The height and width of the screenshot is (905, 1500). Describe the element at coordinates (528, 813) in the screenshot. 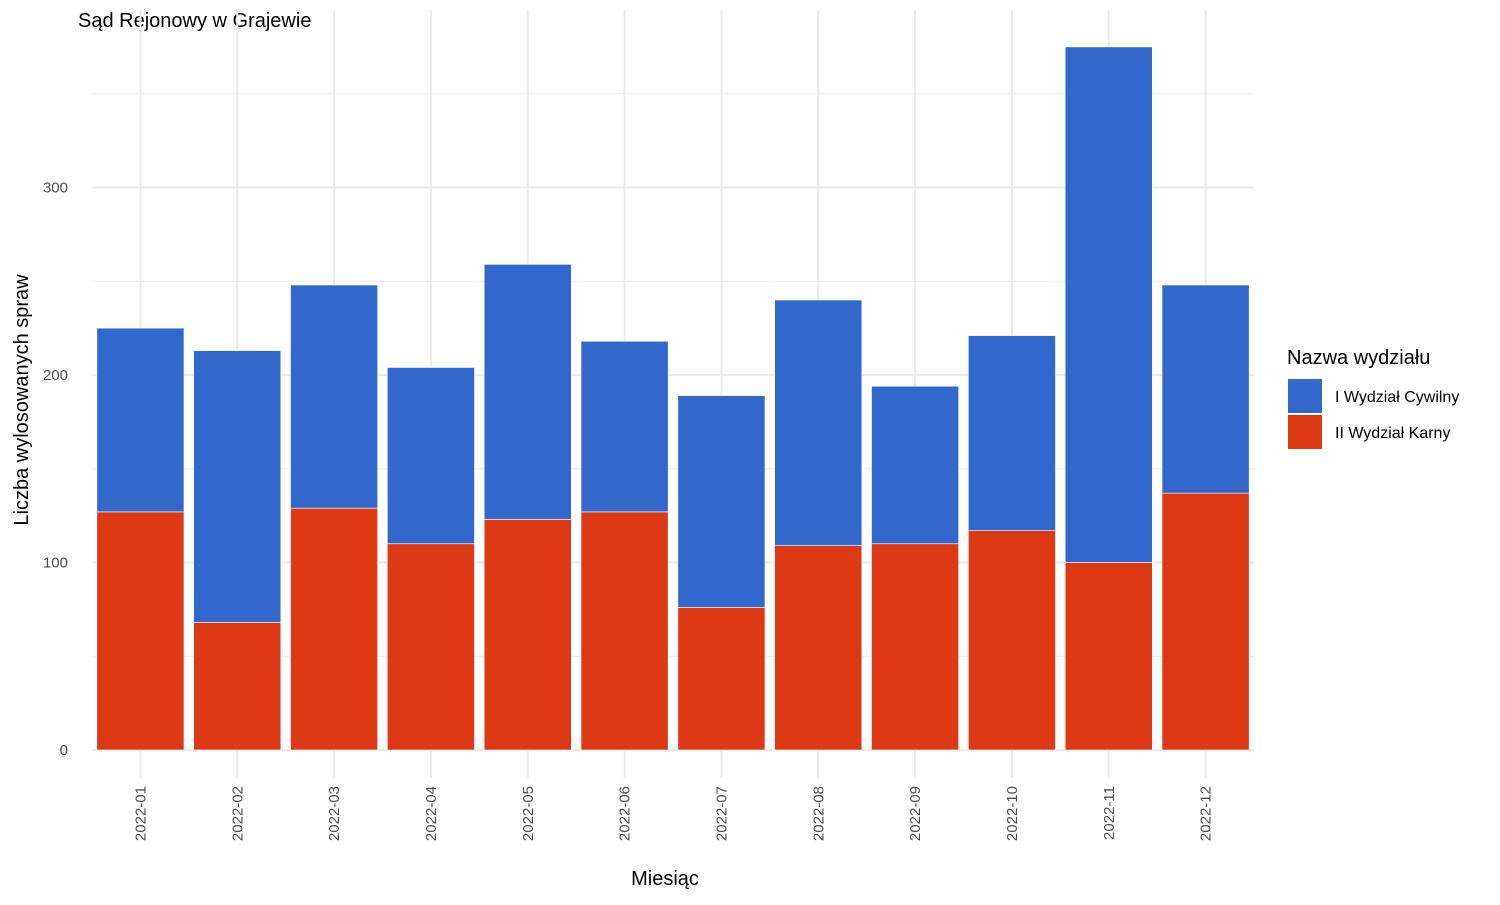

I see `x-tick-label: 2022-05` at that location.